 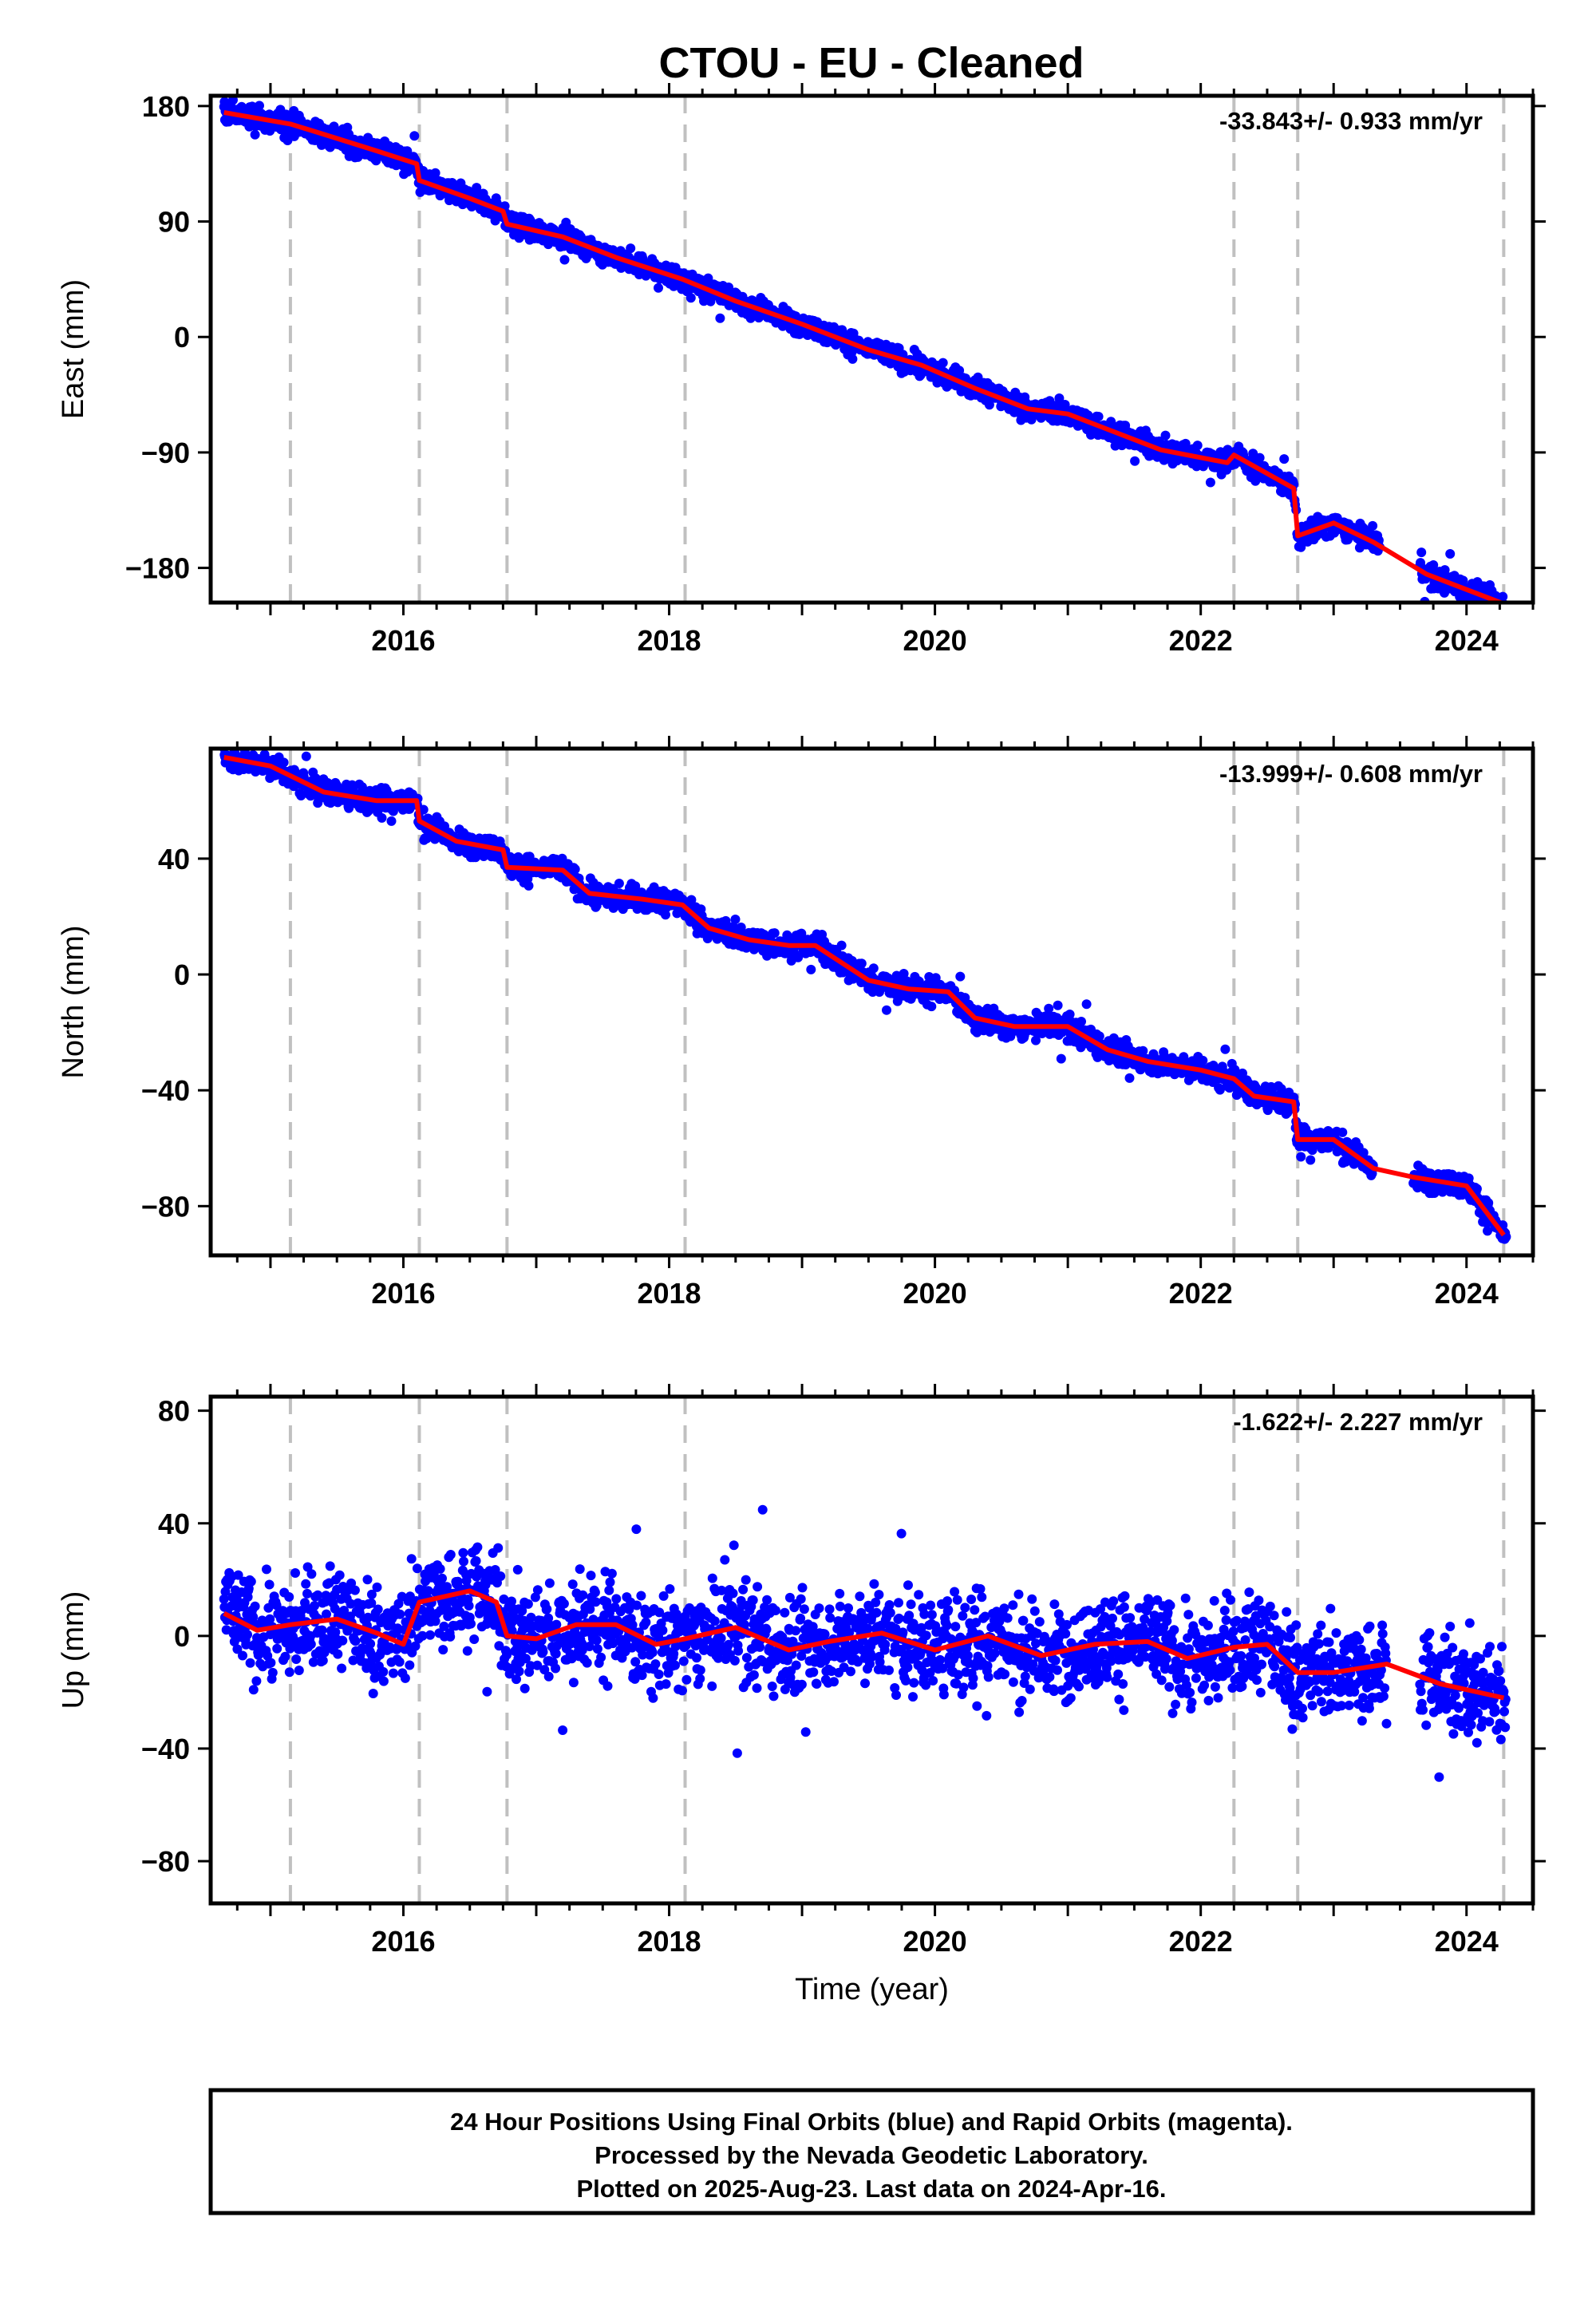 I want to click on chart-title: CTOU - EU - Cleaned, so click(x=871, y=63).